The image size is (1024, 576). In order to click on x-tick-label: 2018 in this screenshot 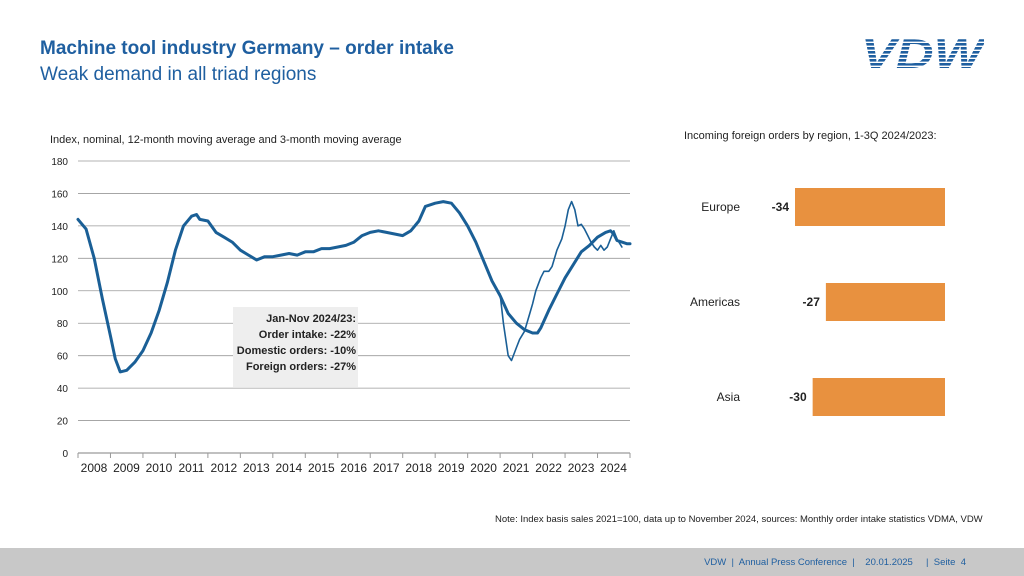, I will do `click(418, 468)`.